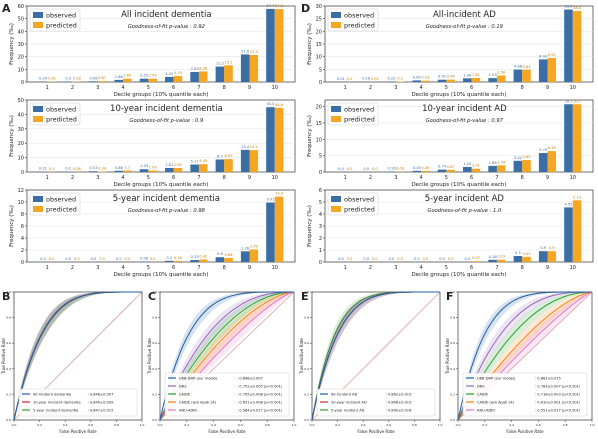 The height and width of the screenshot is (439, 598). What do you see at coordinates (149, 356) in the screenshot?
I see `y-axis-label: True Positive Rate` at bounding box center [149, 356].